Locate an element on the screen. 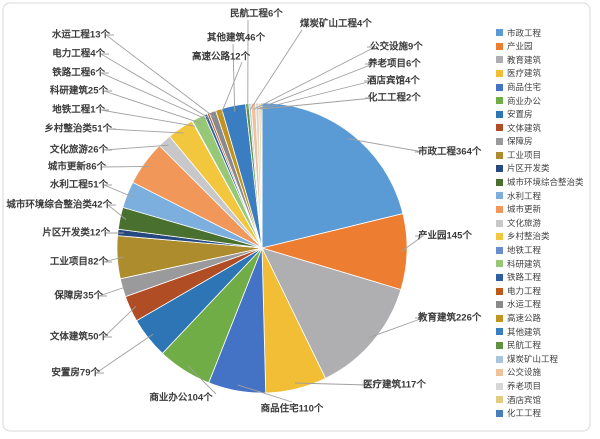 This screenshot has height=439, width=600. legend-item: 商品住宅 is located at coordinates (544, 87).